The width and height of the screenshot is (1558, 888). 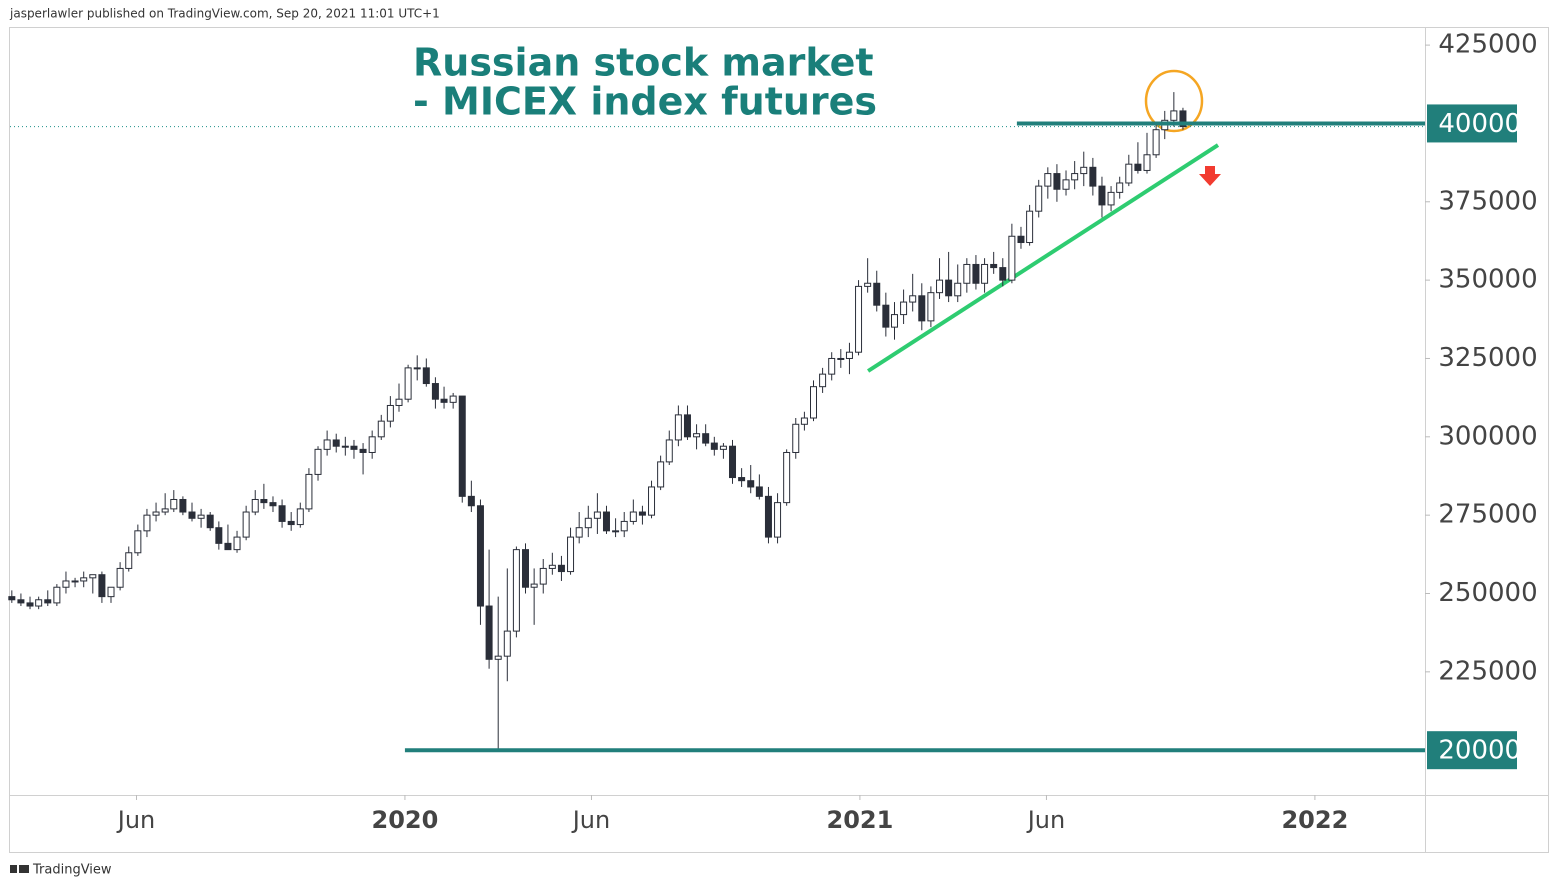 What do you see at coordinates (643, 63) in the screenshot?
I see `title-line: Russian stock market` at bounding box center [643, 63].